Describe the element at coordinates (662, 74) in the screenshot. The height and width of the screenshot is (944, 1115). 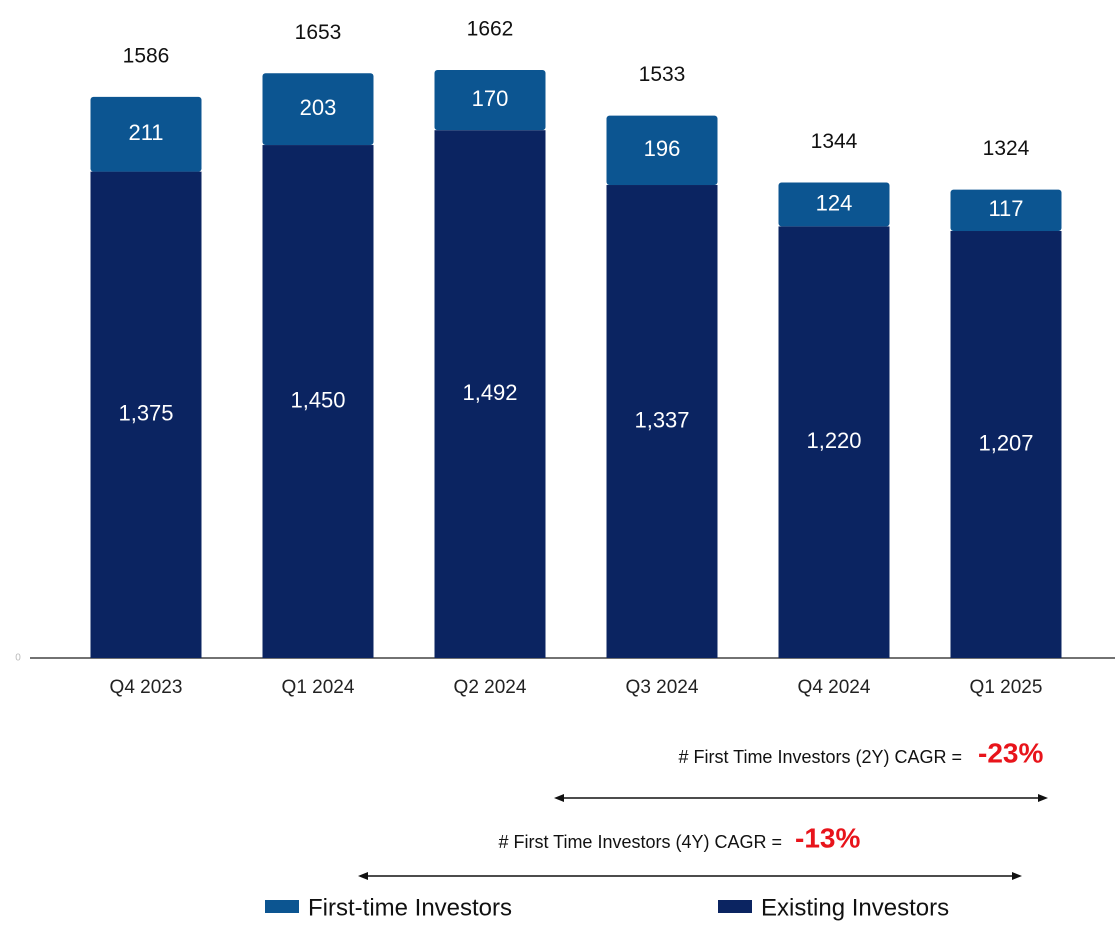
I see `total-label: 1533` at that location.